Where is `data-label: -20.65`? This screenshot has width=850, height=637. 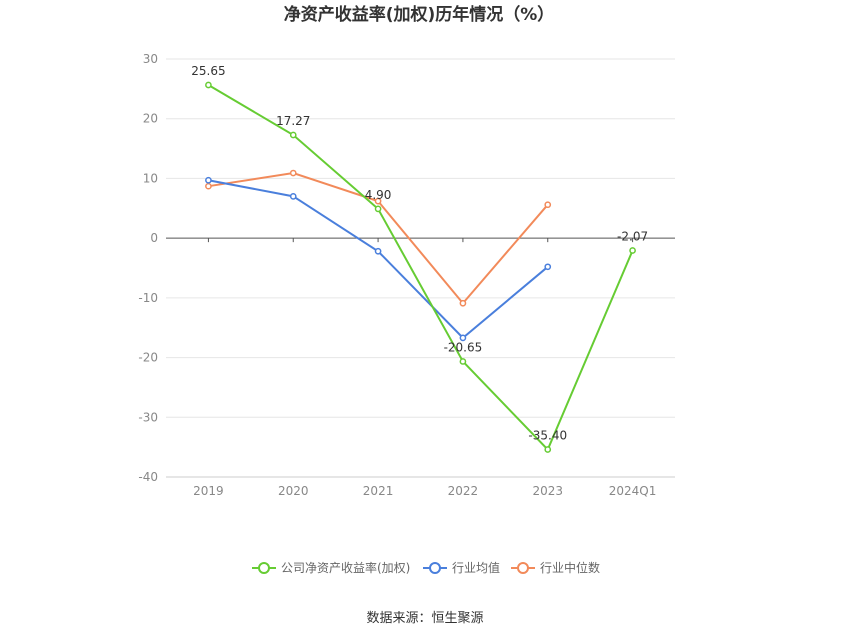
data-label: -20.65 is located at coordinates (463, 347).